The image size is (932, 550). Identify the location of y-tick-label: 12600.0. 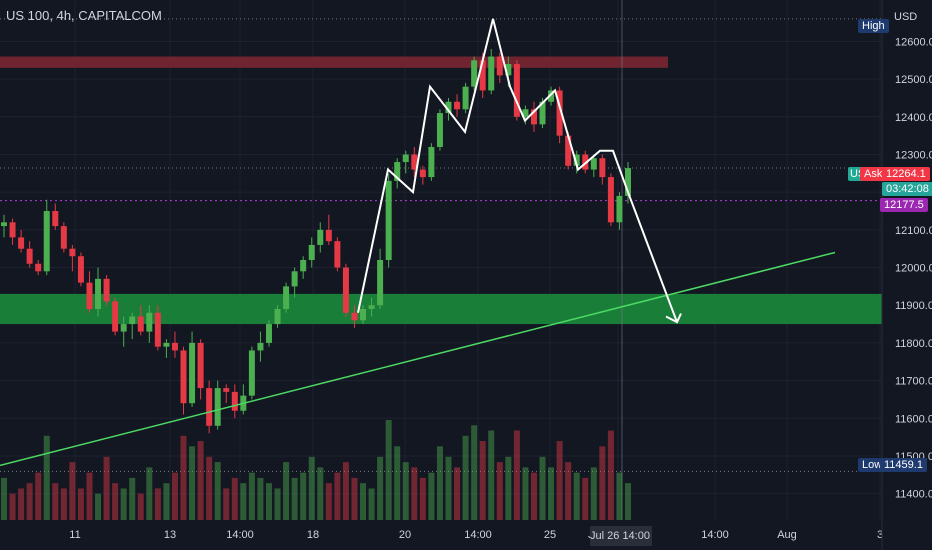
(913, 42).